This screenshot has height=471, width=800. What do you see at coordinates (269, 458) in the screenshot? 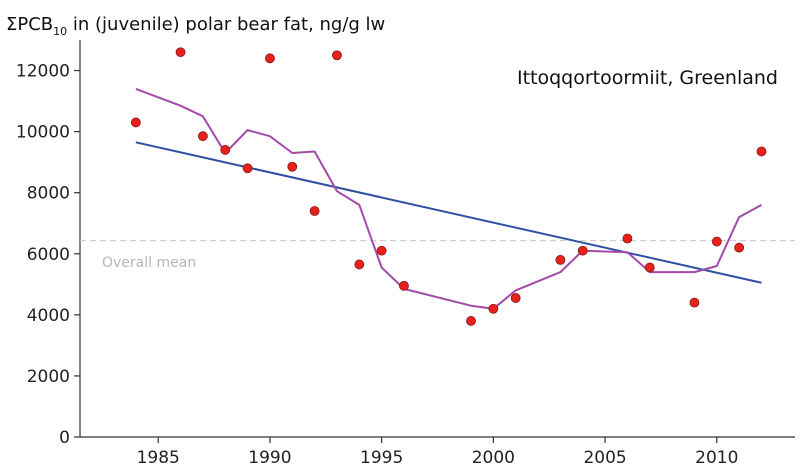
I see `x-tick-label: 1990` at bounding box center [269, 458].